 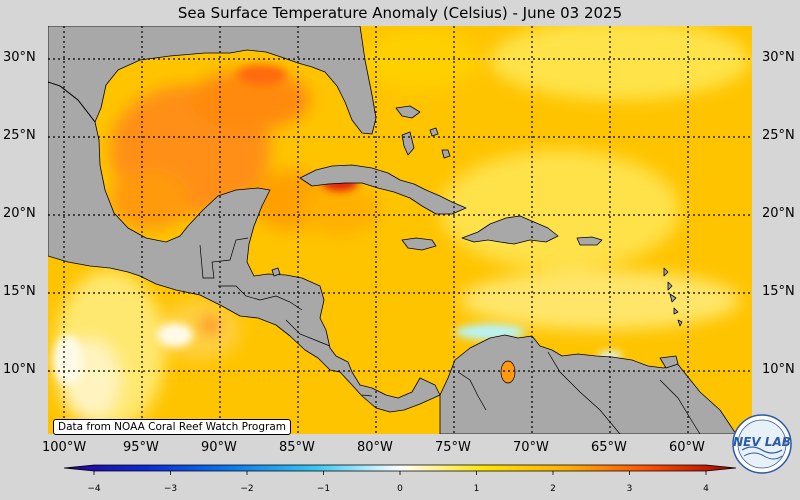 What do you see at coordinates (19, 213) in the screenshot?
I see `lat-label-left: 20°N` at bounding box center [19, 213].